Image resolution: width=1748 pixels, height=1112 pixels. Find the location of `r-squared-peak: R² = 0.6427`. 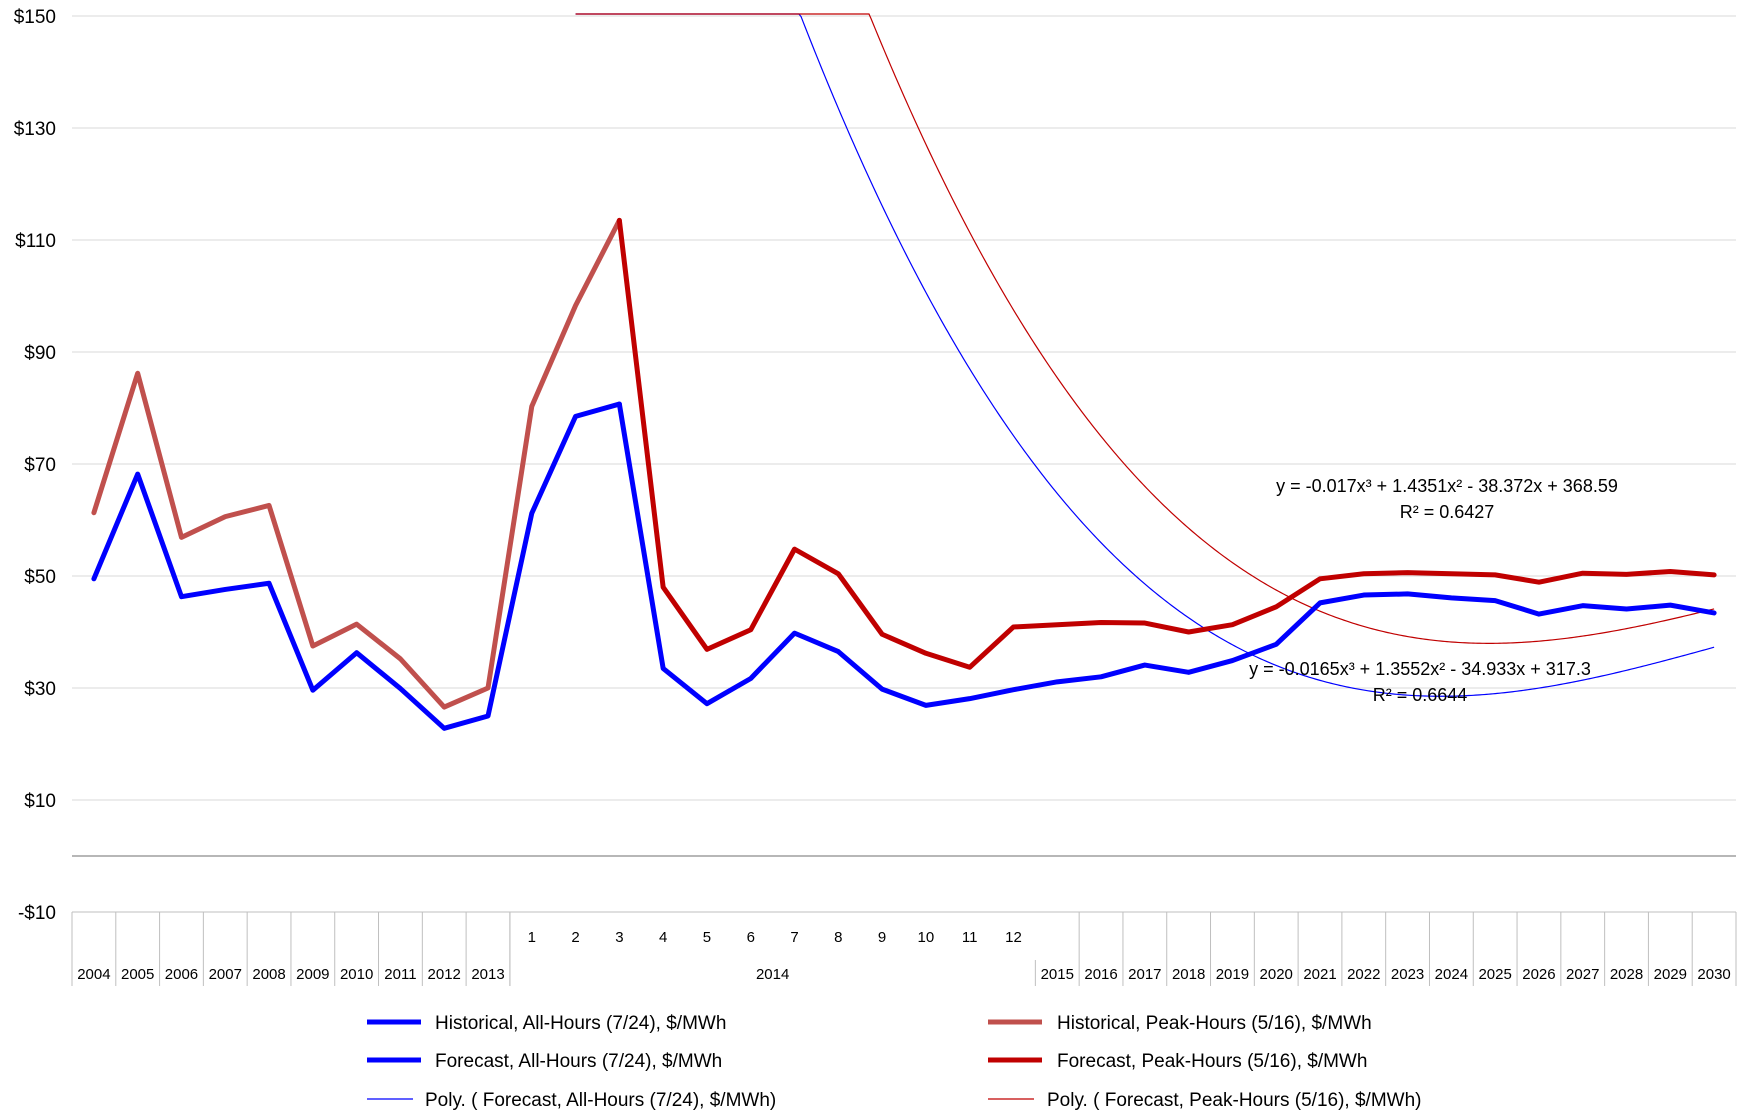

r-squared-peak: R² = 0.6427 is located at coordinates (1447, 512).